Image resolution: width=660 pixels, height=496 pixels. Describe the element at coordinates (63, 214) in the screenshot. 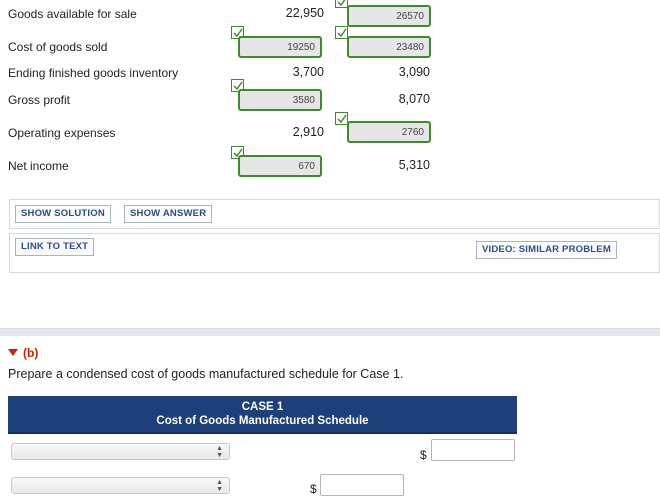

I see `show-solution-button: SHOW SOLUTION` at that location.